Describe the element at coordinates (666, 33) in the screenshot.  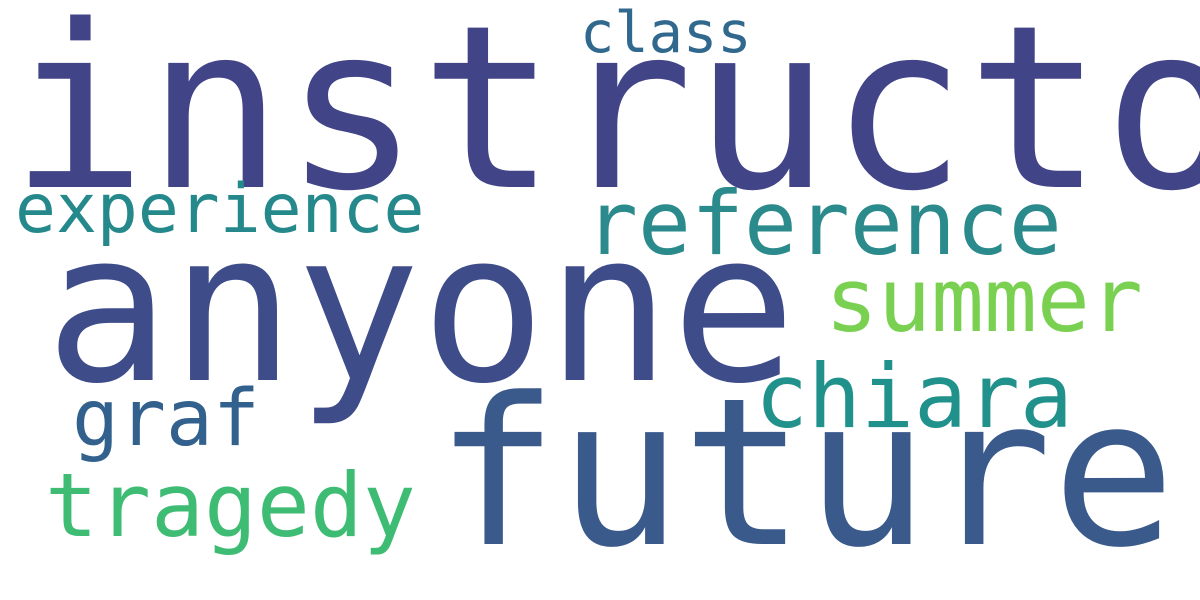
I see `word-class: class` at that location.